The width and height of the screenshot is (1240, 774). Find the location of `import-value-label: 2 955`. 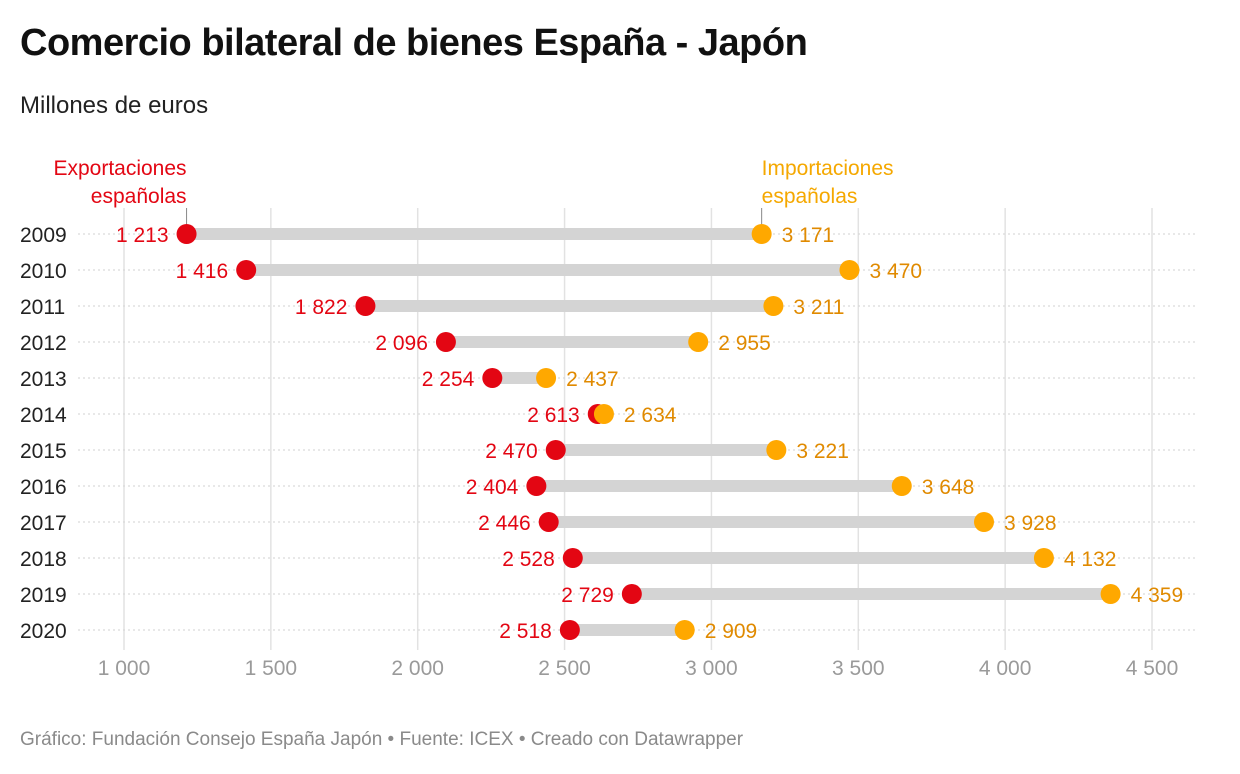

import-value-label: 2 955 is located at coordinates (744, 343).